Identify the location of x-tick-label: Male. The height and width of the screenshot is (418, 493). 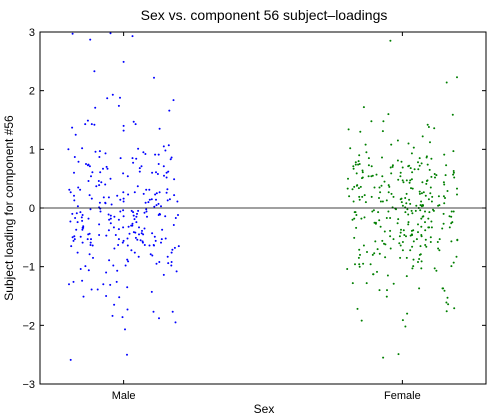
(124, 396).